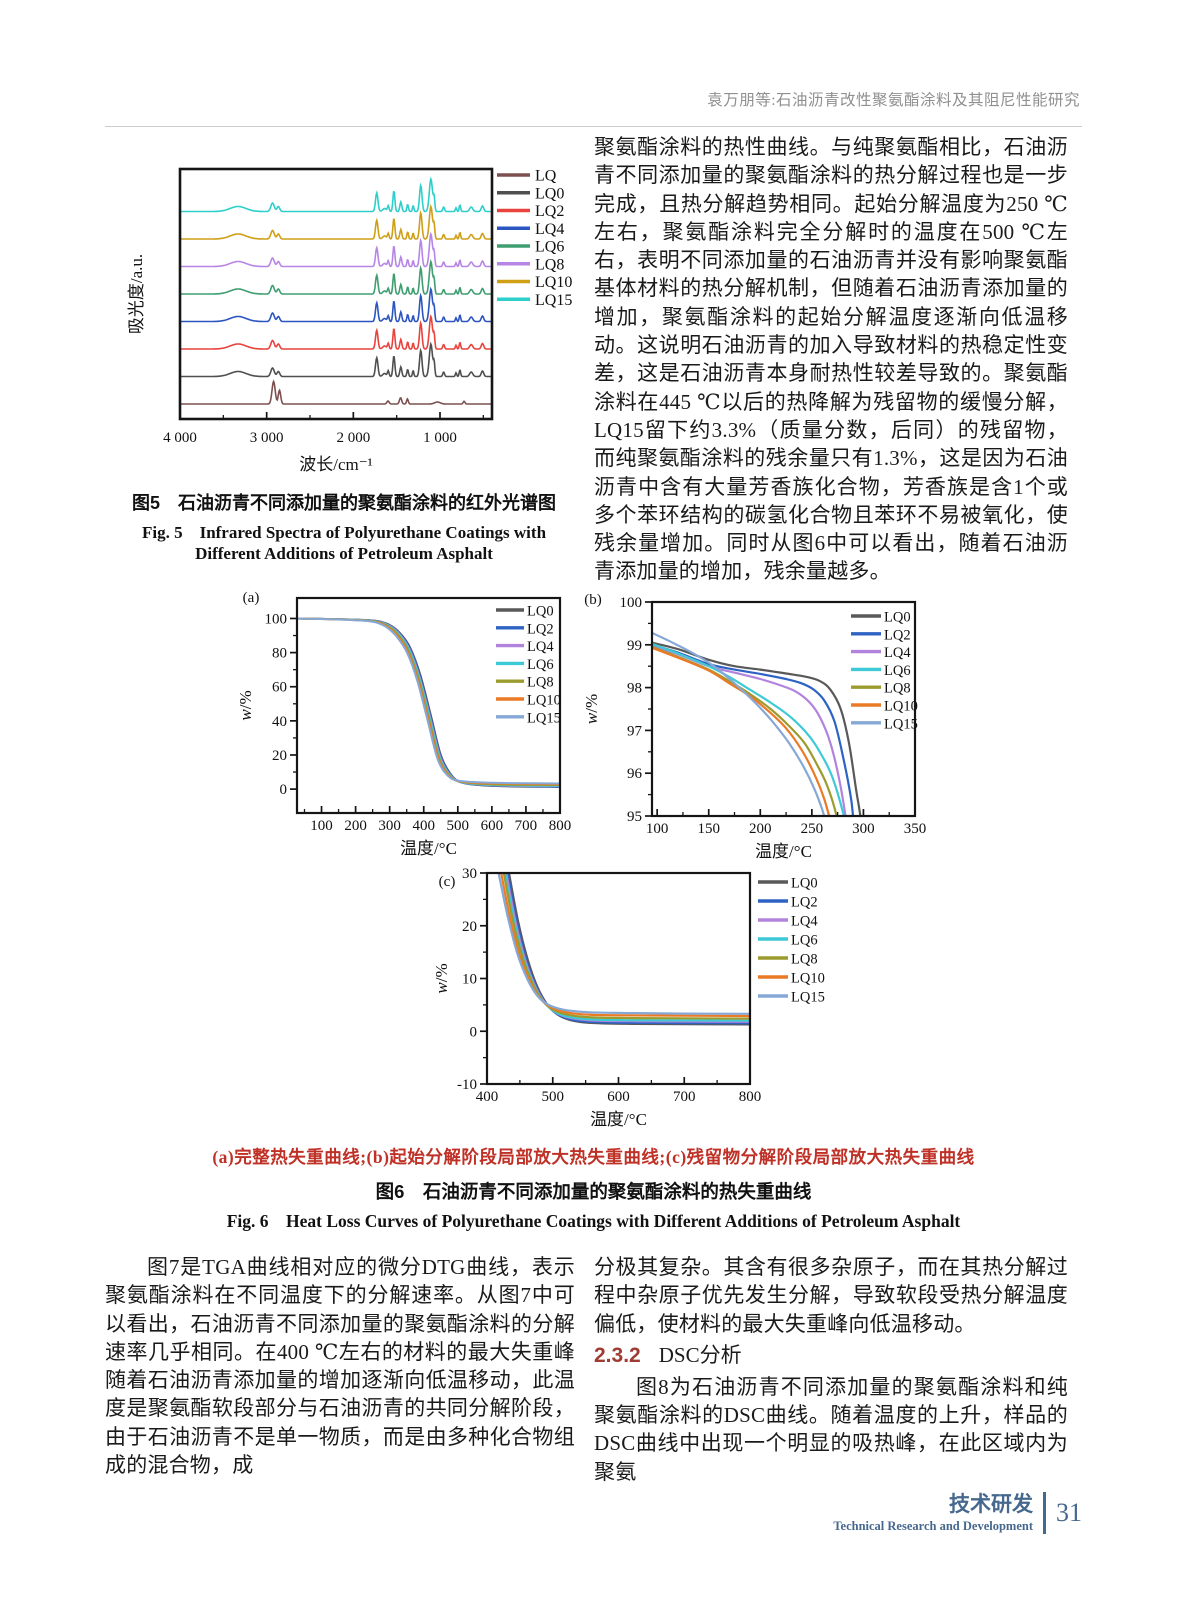 This screenshot has height=1600, width=1187. What do you see at coordinates (933, 1526) in the screenshot?
I see `footer-section-en: Technical Research and Development` at bounding box center [933, 1526].